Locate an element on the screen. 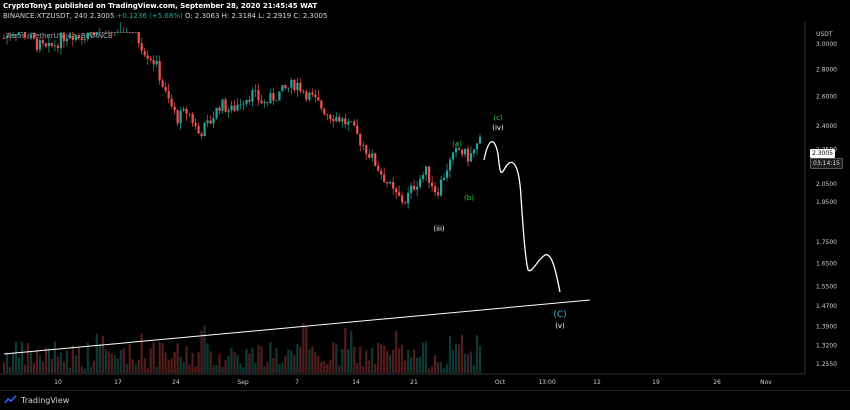  time-tick-label: Sep is located at coordinates (243, 382).